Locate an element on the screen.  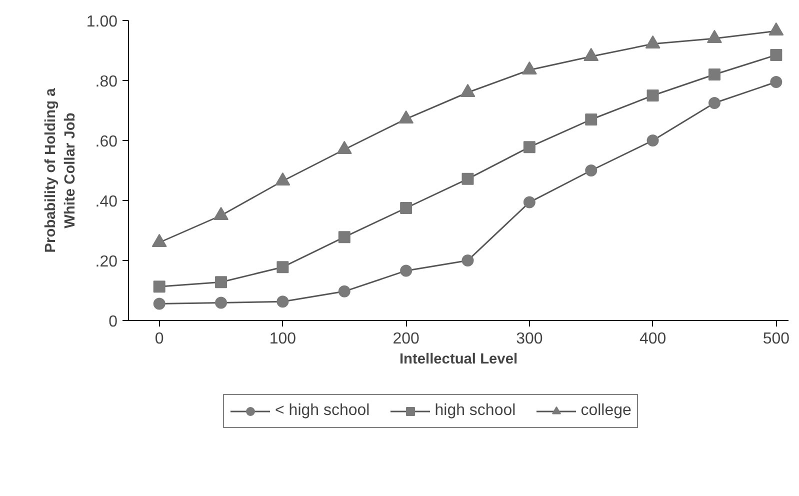
y-tick-label: .20 is located at coordinates (106, 262).